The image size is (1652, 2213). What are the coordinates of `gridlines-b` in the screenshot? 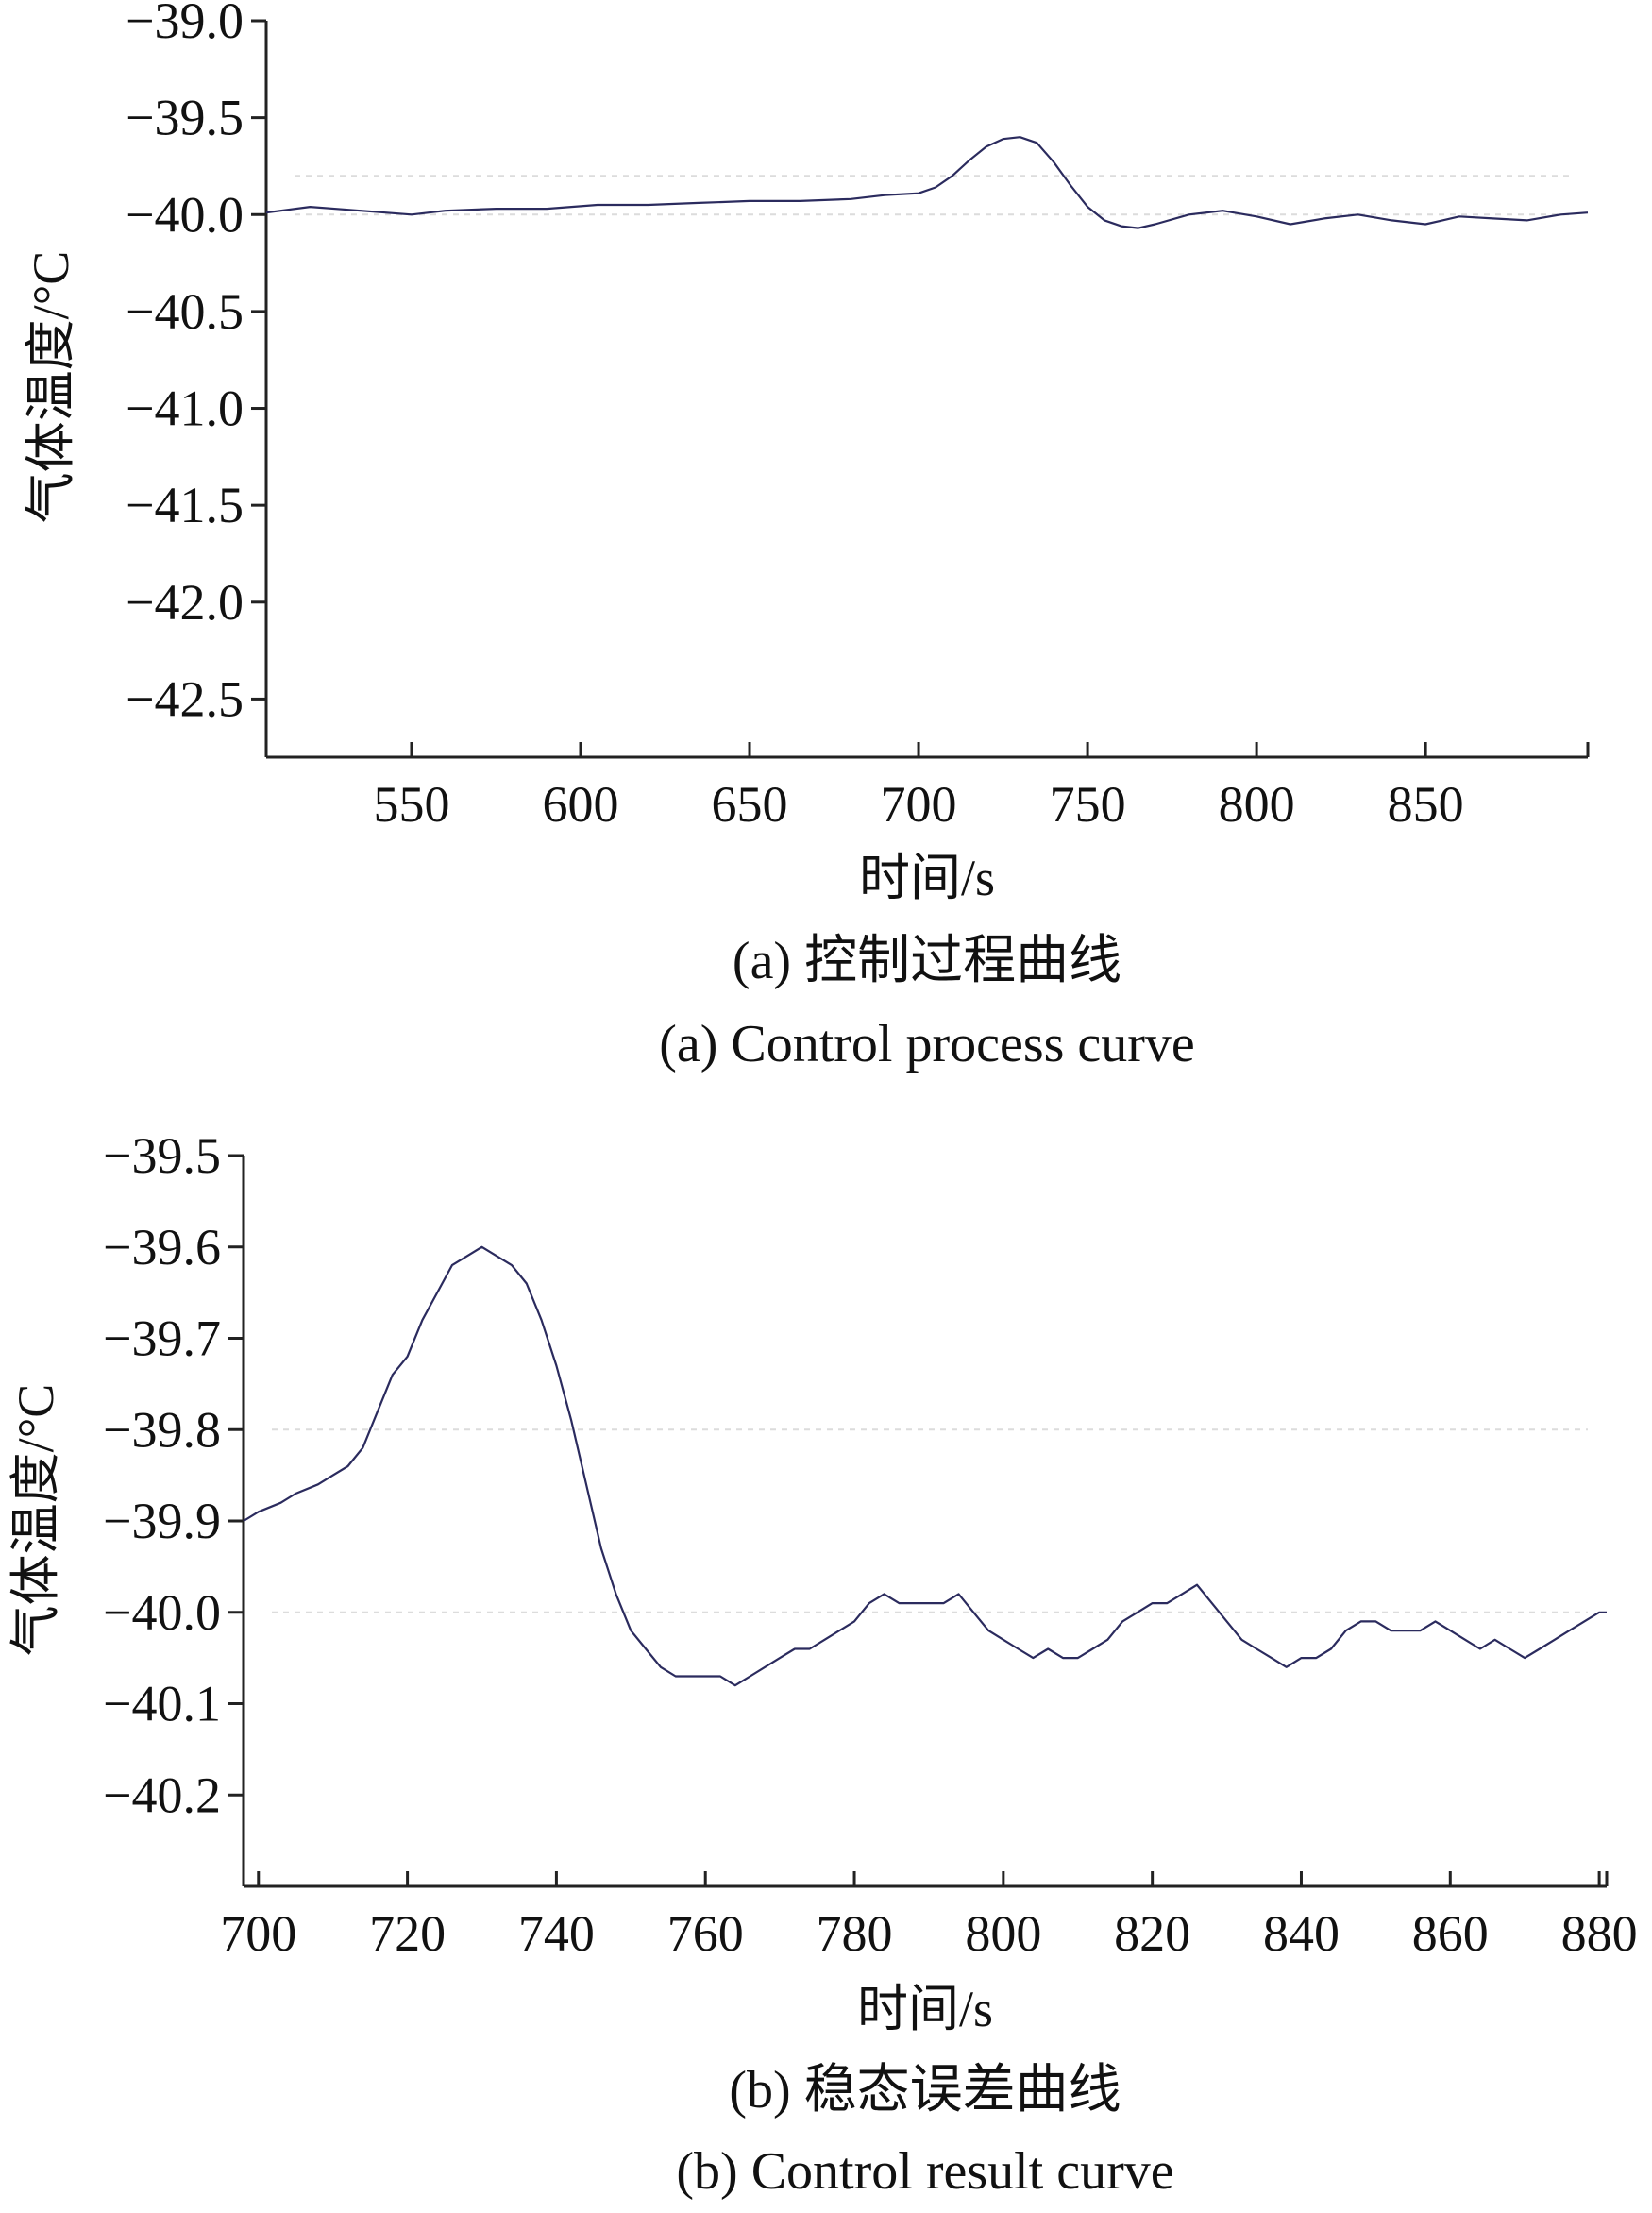 It's located at (930, 1520).